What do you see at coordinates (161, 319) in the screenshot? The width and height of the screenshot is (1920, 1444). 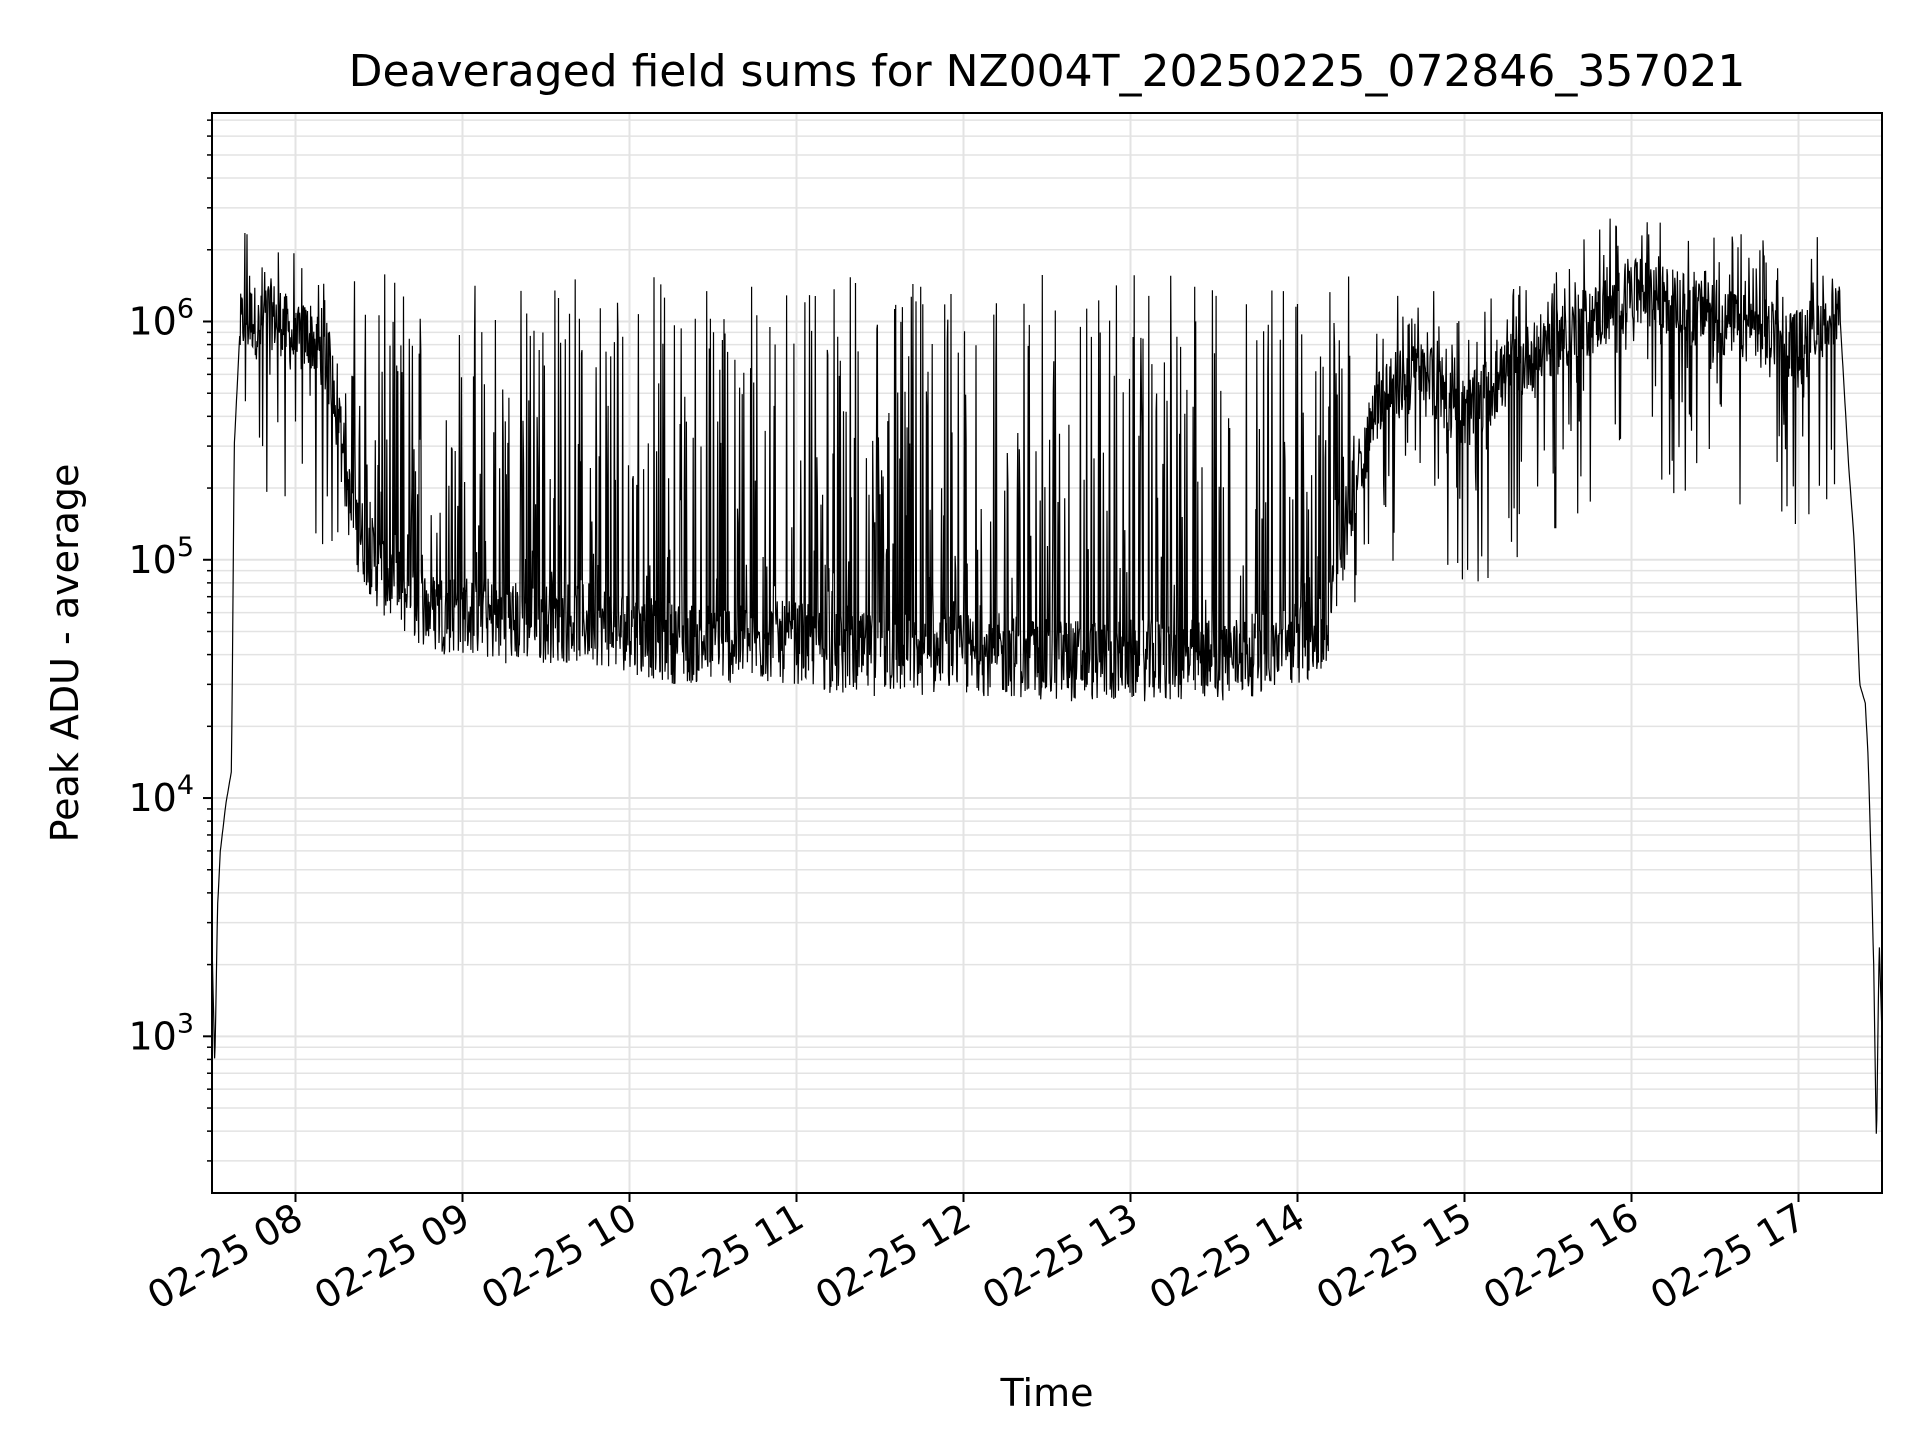 I see `y-tick-label: 106` at bounding box center [161, 319].